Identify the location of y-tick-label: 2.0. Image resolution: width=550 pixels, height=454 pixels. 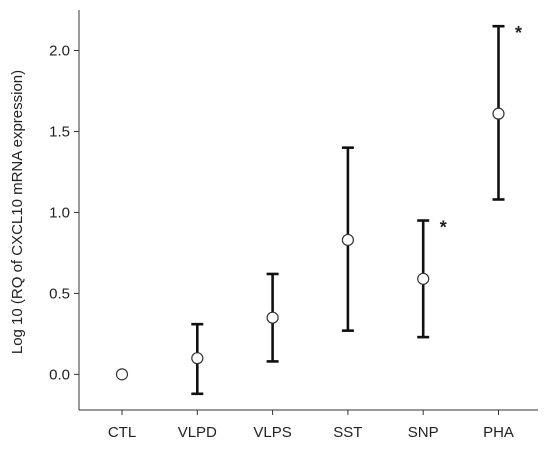
(59, 50).